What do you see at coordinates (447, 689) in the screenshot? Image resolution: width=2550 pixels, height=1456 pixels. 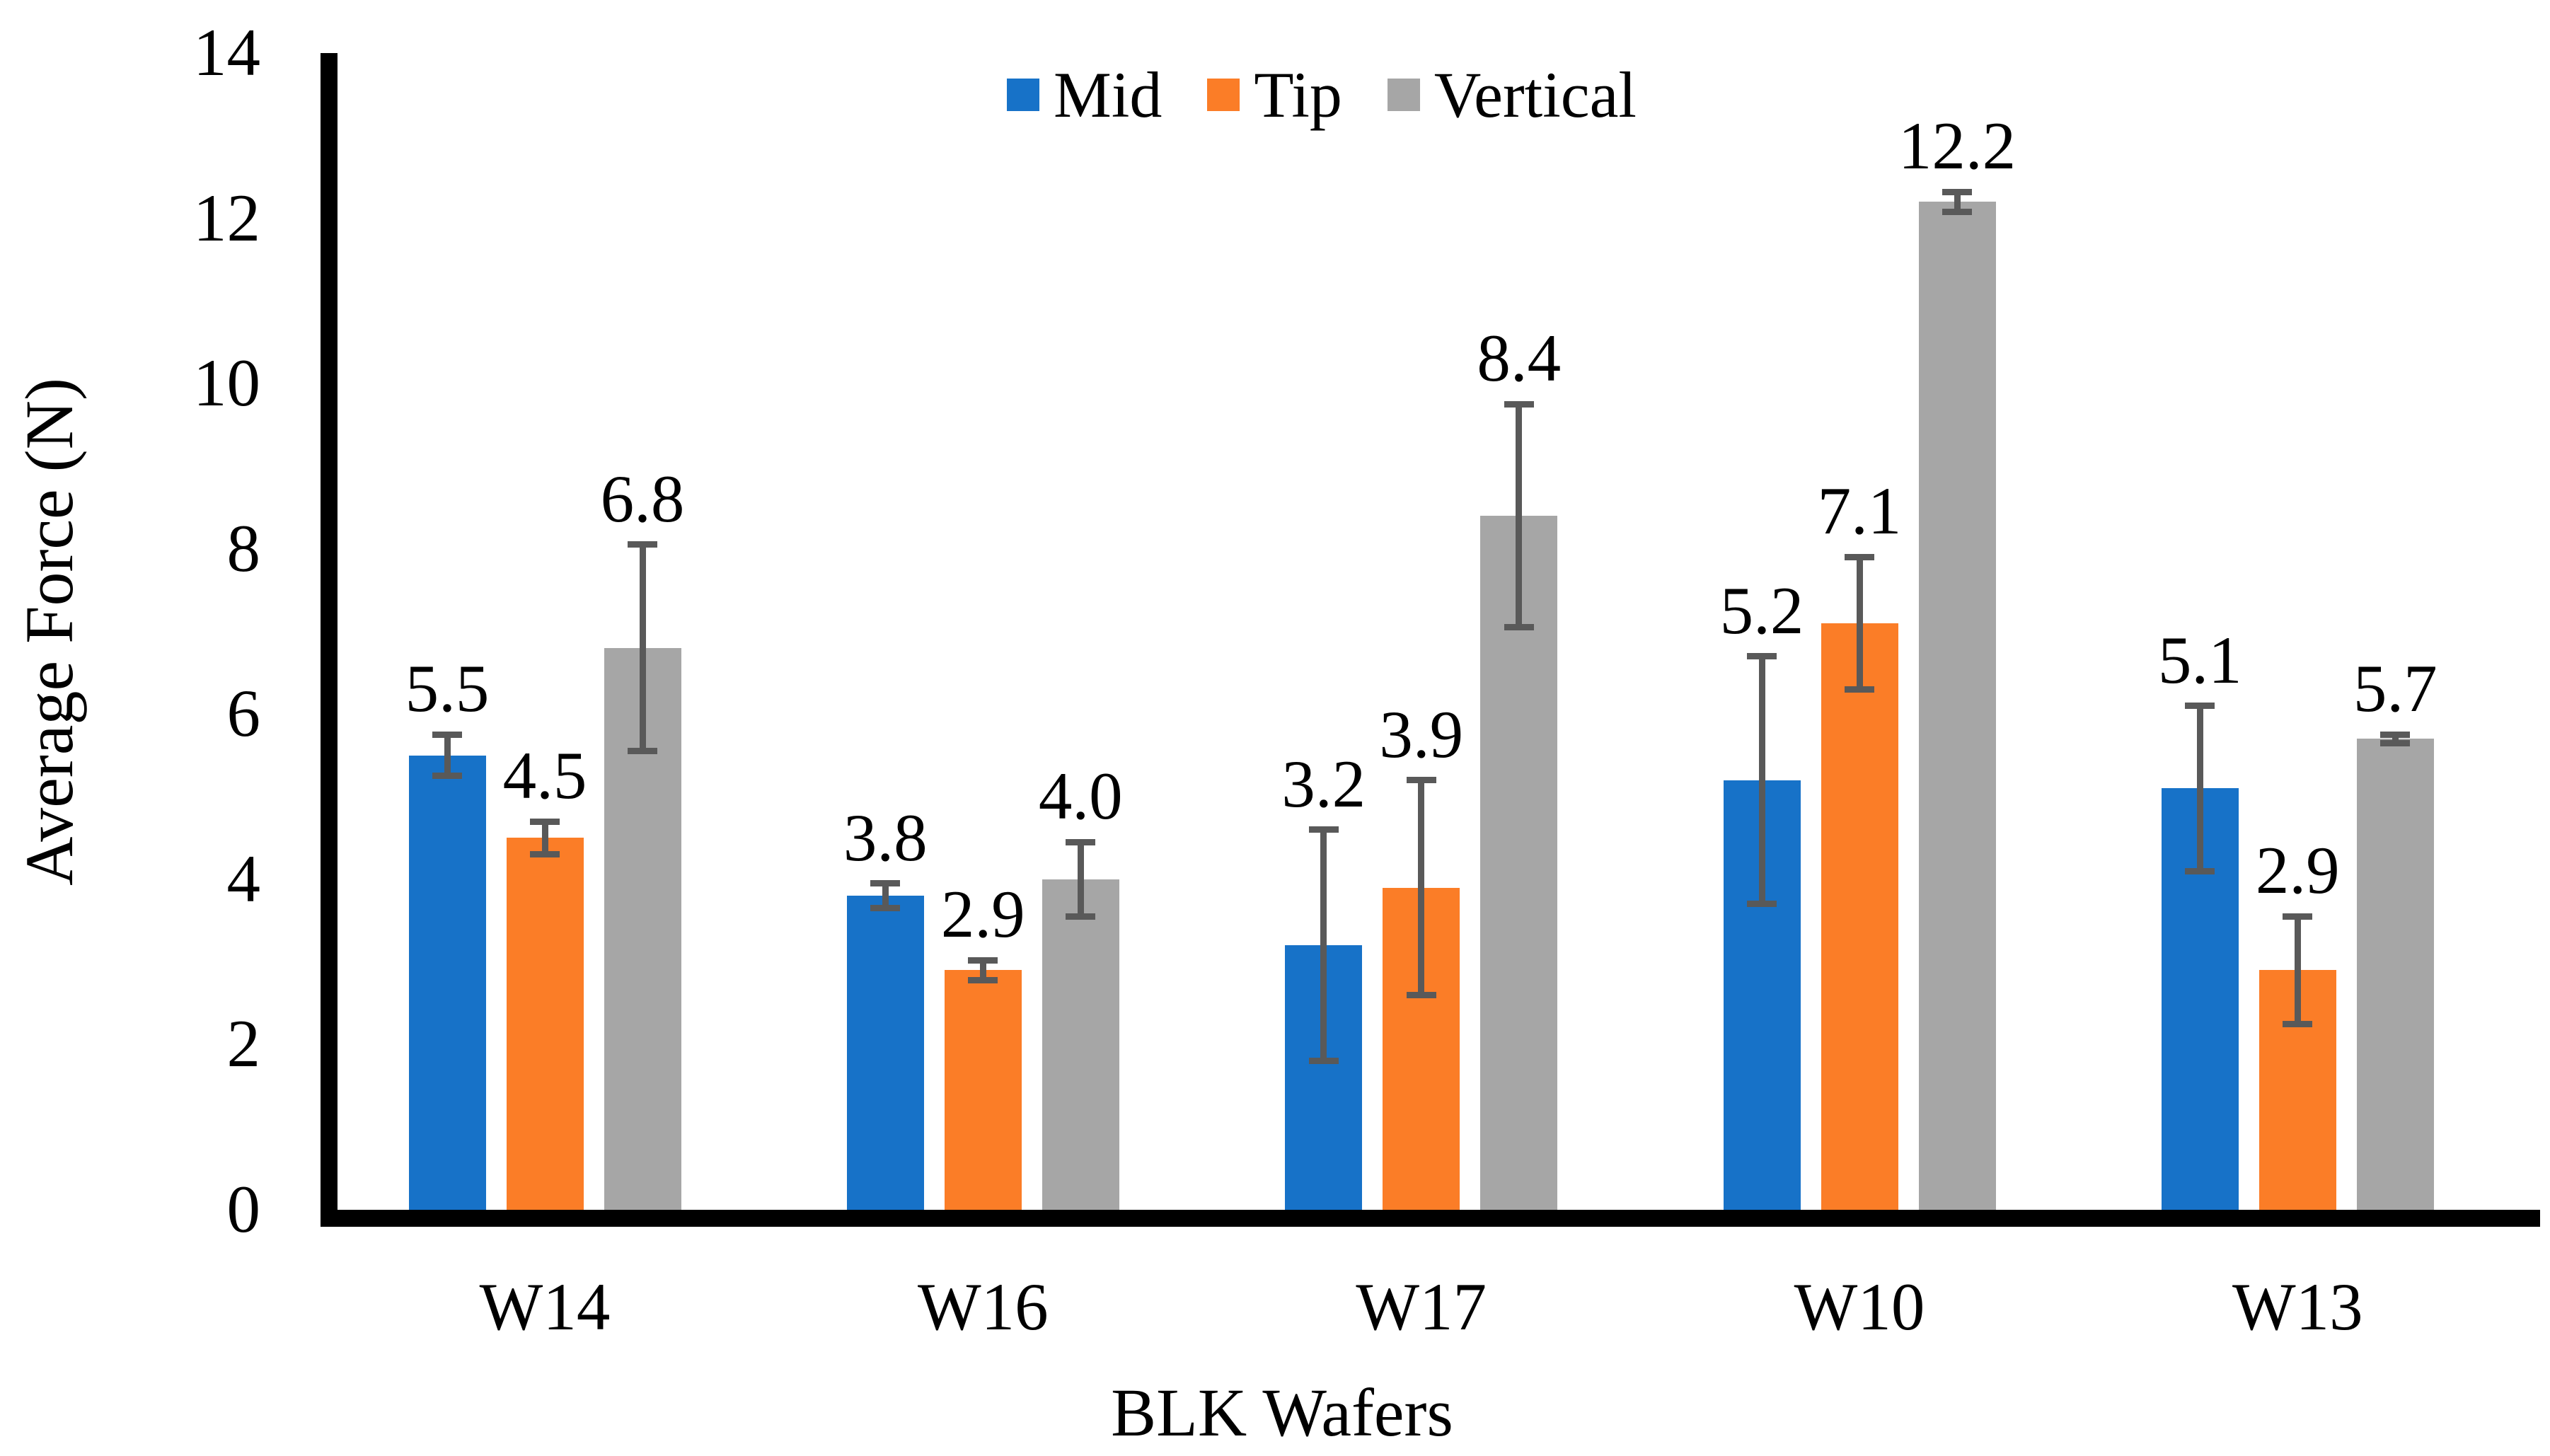 I see `value-label-mid-w14: 5.5` at bounding box center [447, 689].